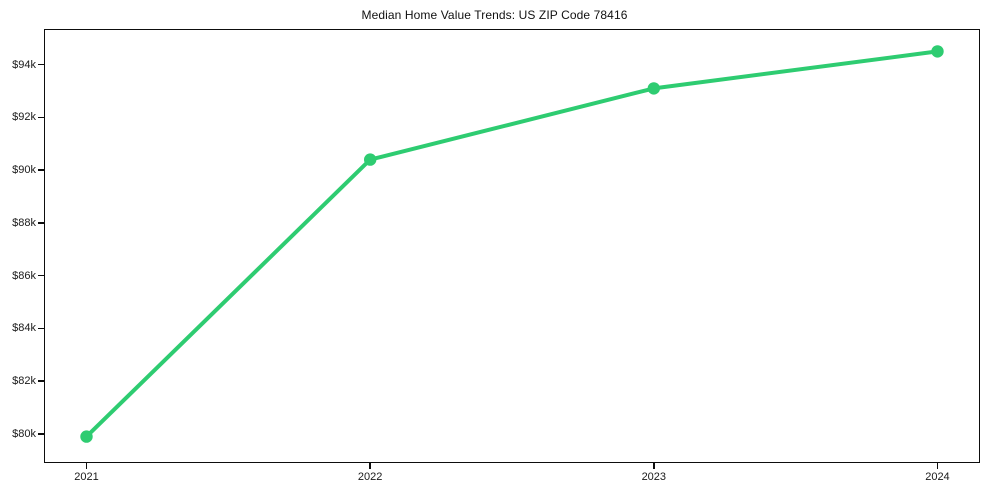 This screenshot has height=490, width=989. What do you see at coordinates (24, 222) in the screenshot?
I see `y-tick-label: $88k` at bounding box center [24, 222].